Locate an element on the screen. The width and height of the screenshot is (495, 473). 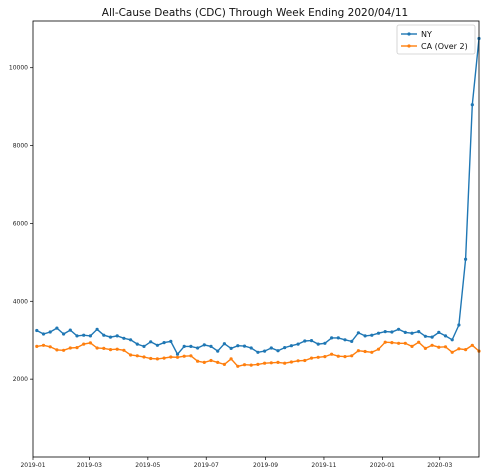
x-tick-label: 2019-11 is located at coordinates (323, 465).